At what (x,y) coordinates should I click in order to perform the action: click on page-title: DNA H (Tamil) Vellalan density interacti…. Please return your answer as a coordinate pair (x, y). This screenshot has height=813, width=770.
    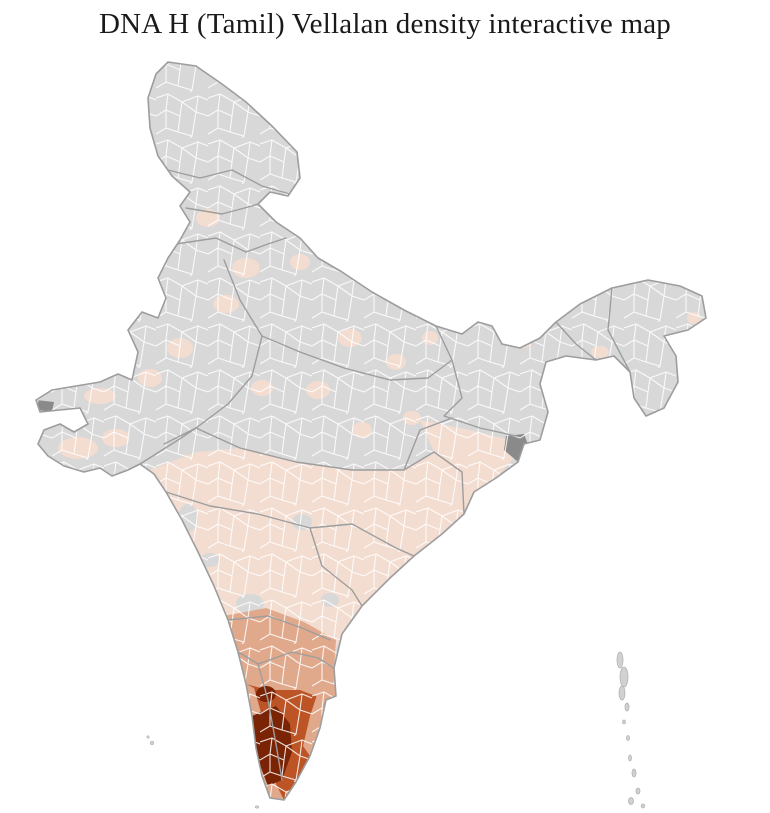
    Looking at the image, I should click on (385, 24).